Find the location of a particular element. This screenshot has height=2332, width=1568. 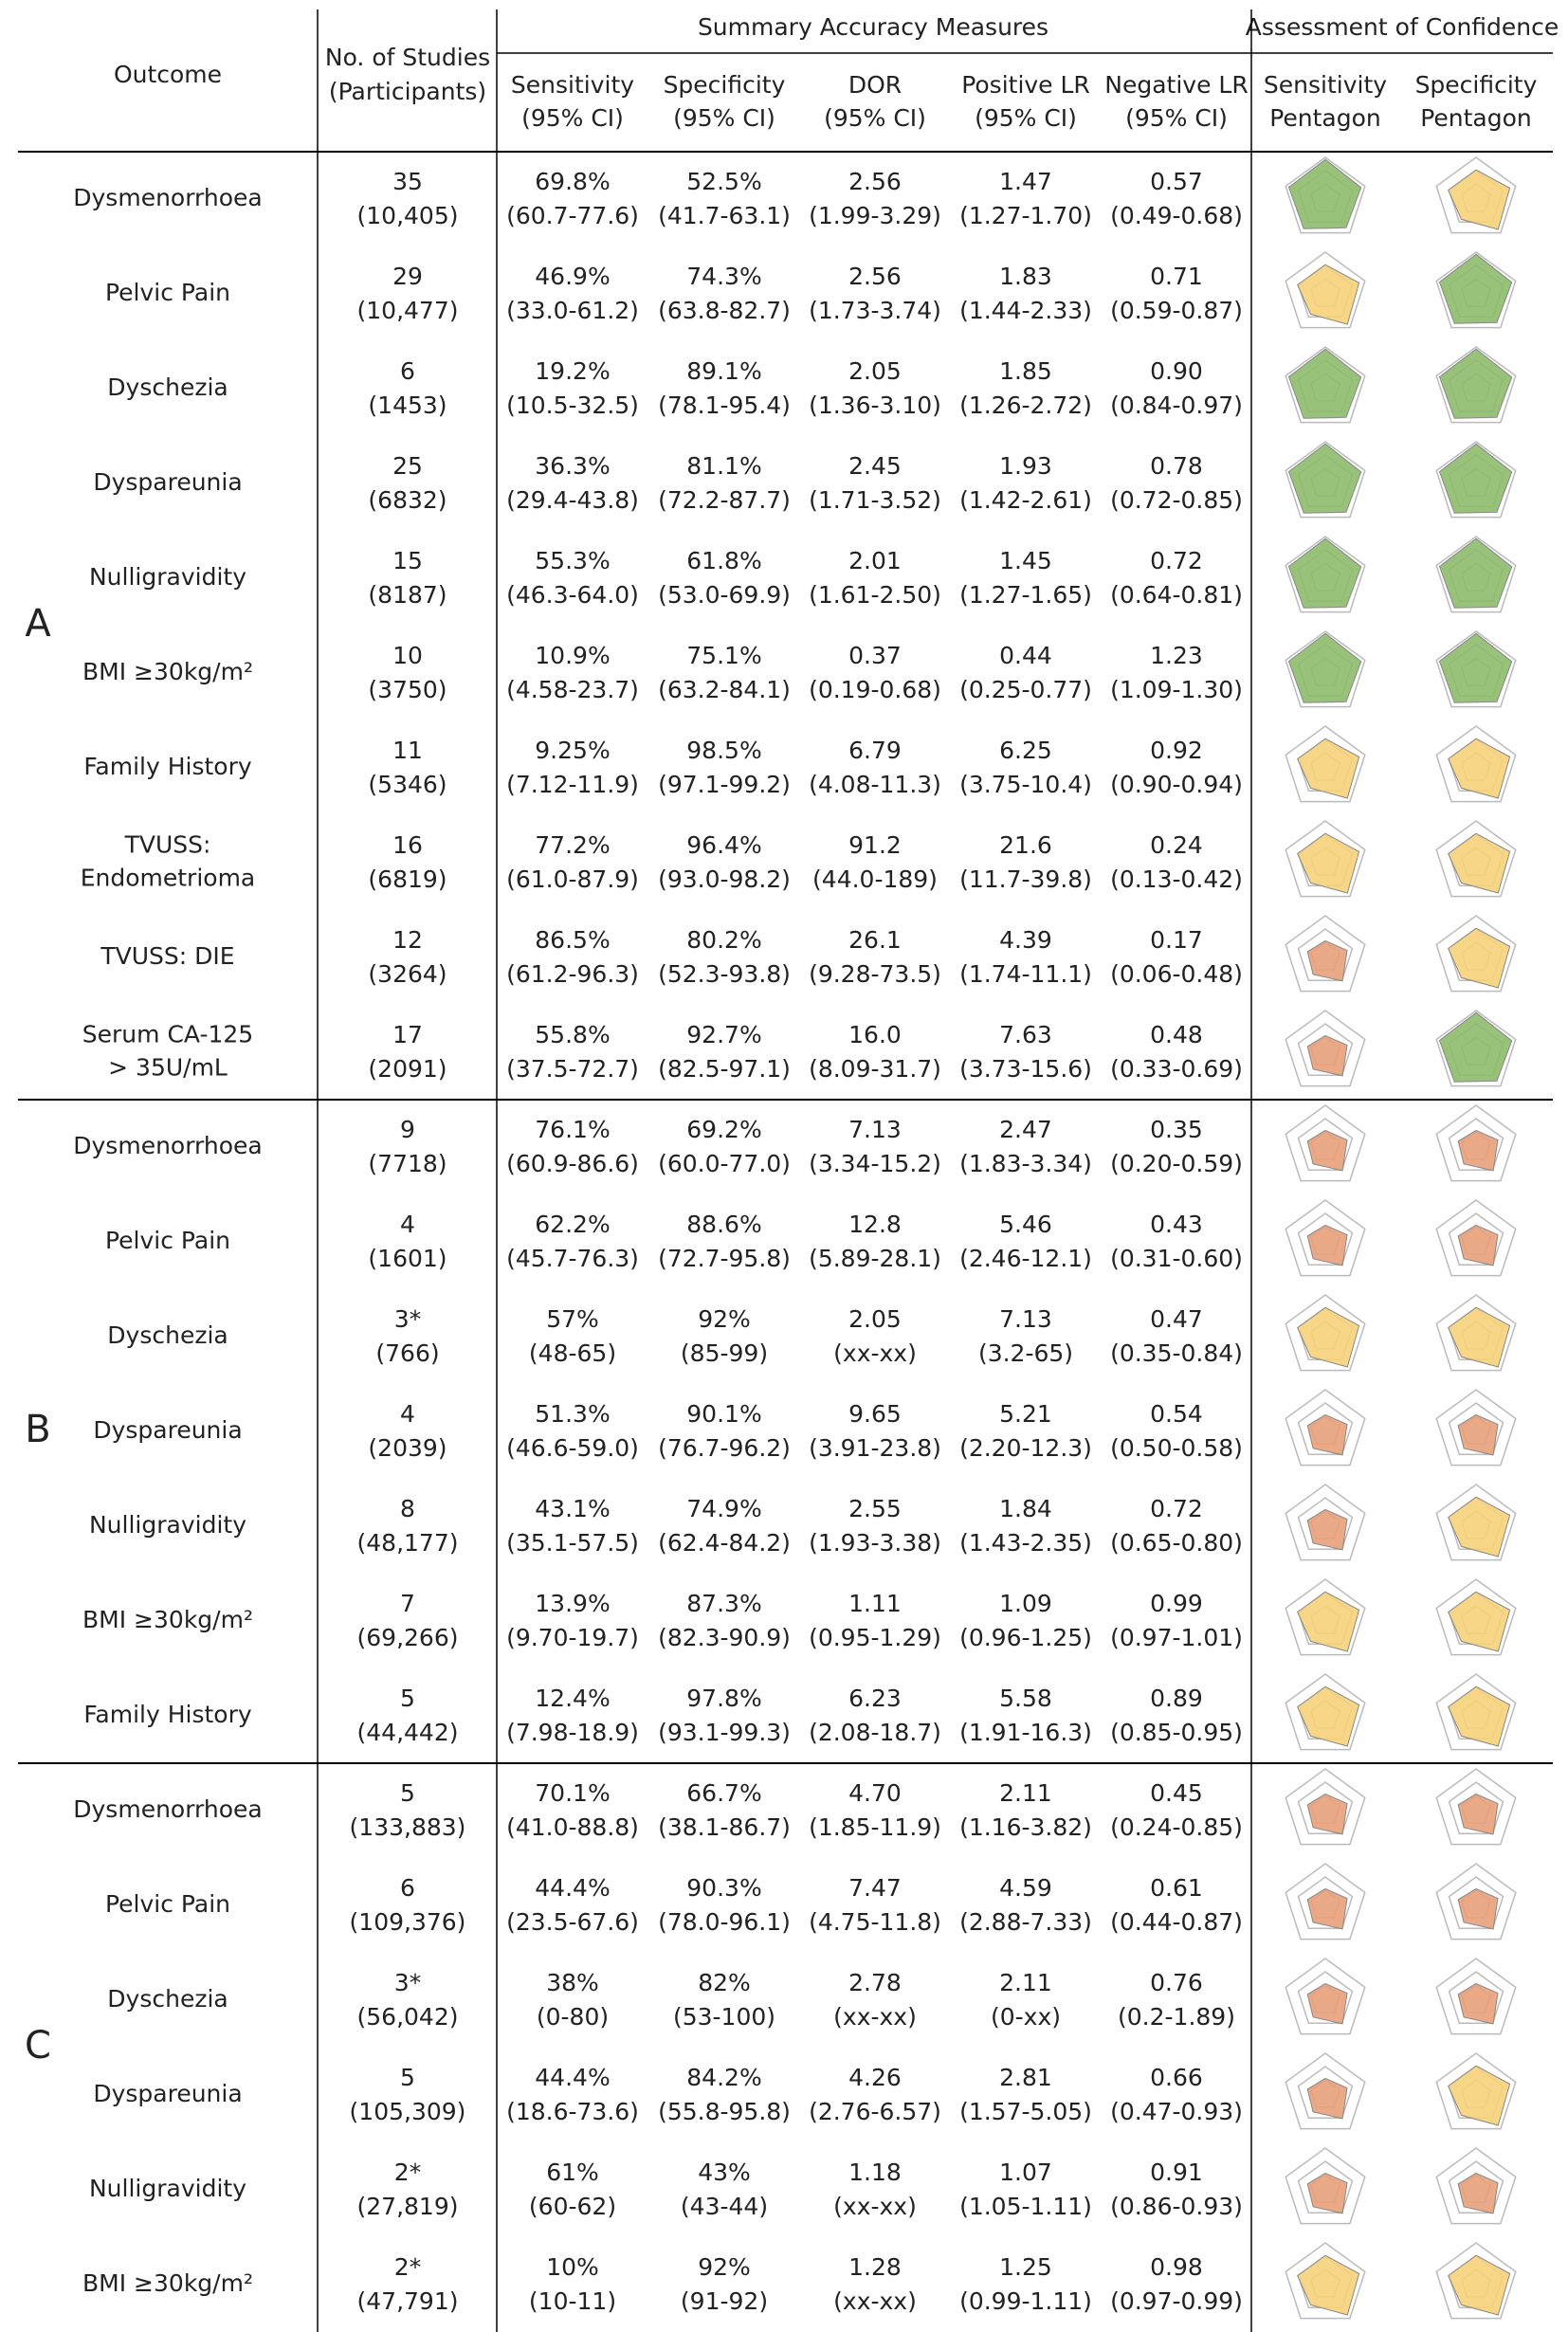

cell: 4.59 is located at coordinates (1025, 1888).